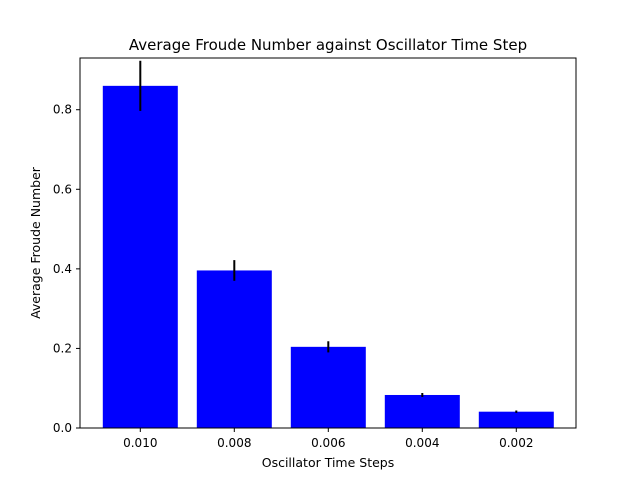 The height and width of the screenshot is (480, 640). I want to click on x-tick-label-0.004: 0.004, so click(422, 443).